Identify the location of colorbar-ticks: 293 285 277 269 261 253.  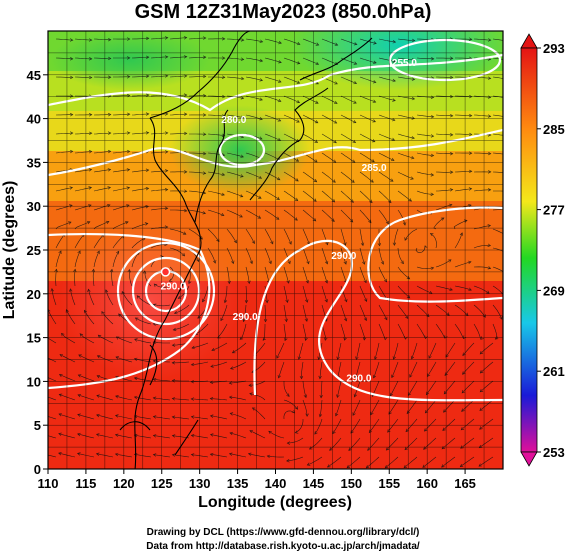
(551, 250).